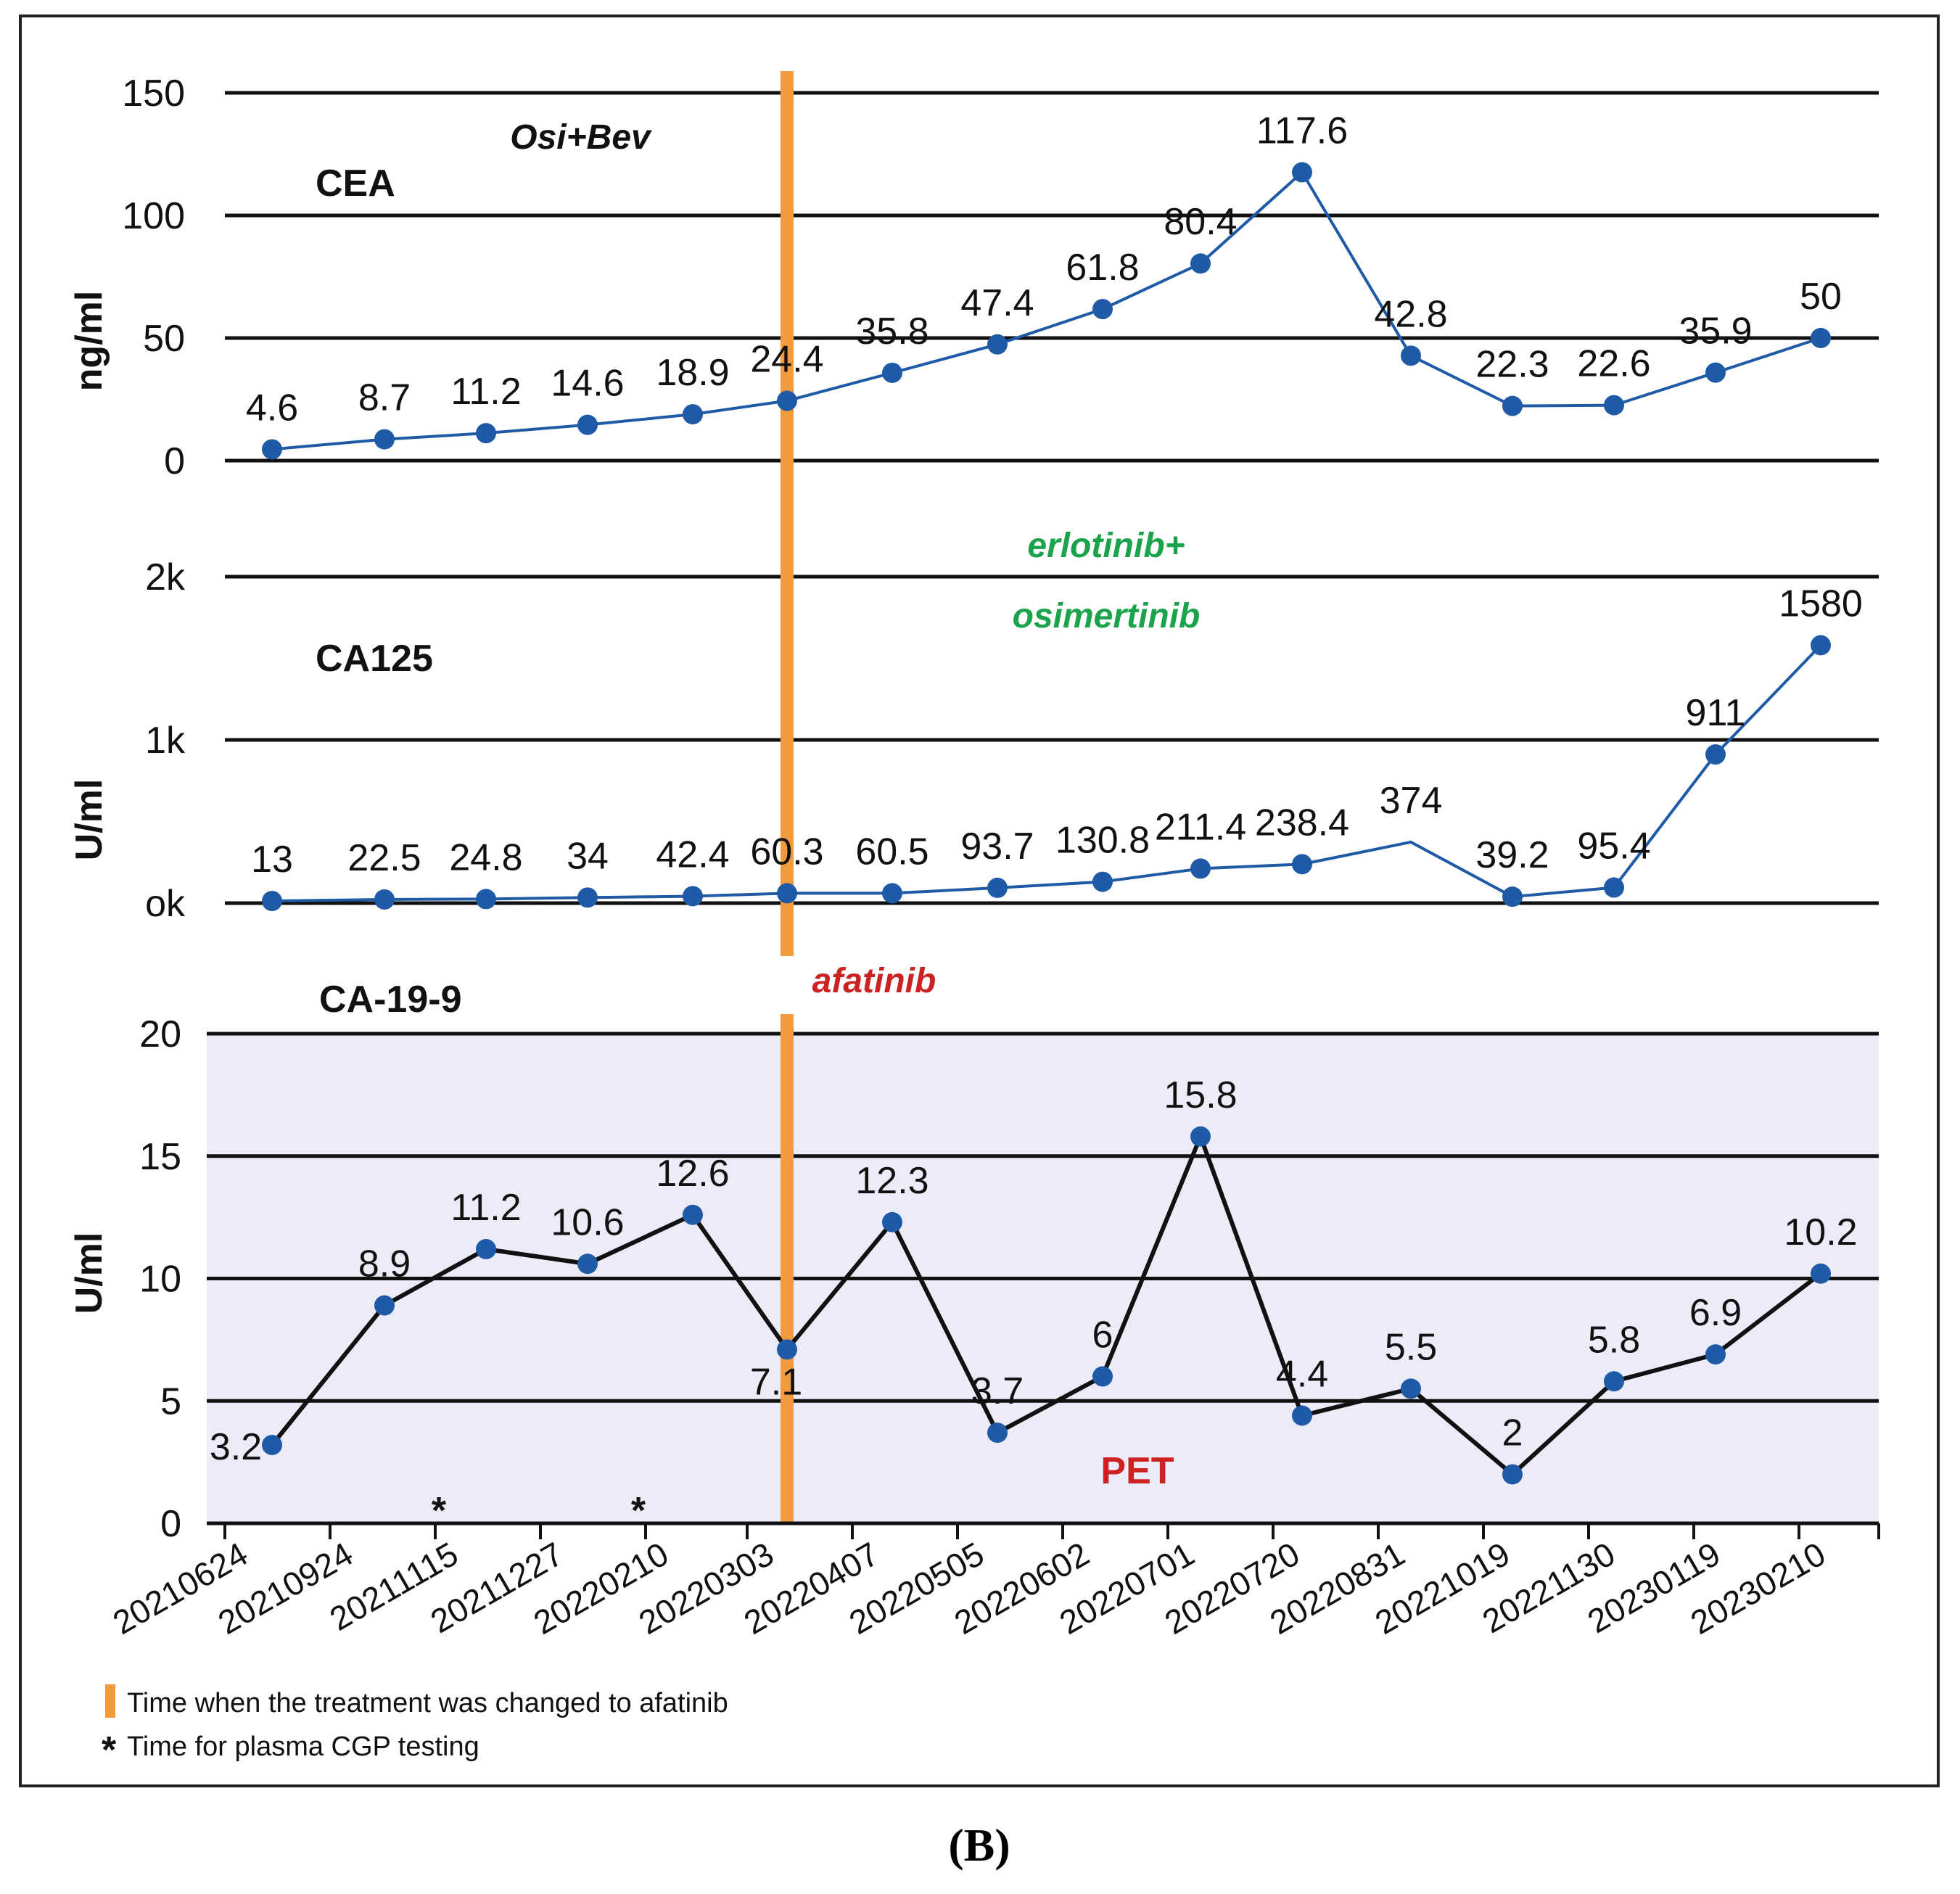 The height and width of the screenshot is (1894, 1960). Describe the element at coordinates (174, 461) in the screenshot. I see `cea-ytick-label: 0` at that location.